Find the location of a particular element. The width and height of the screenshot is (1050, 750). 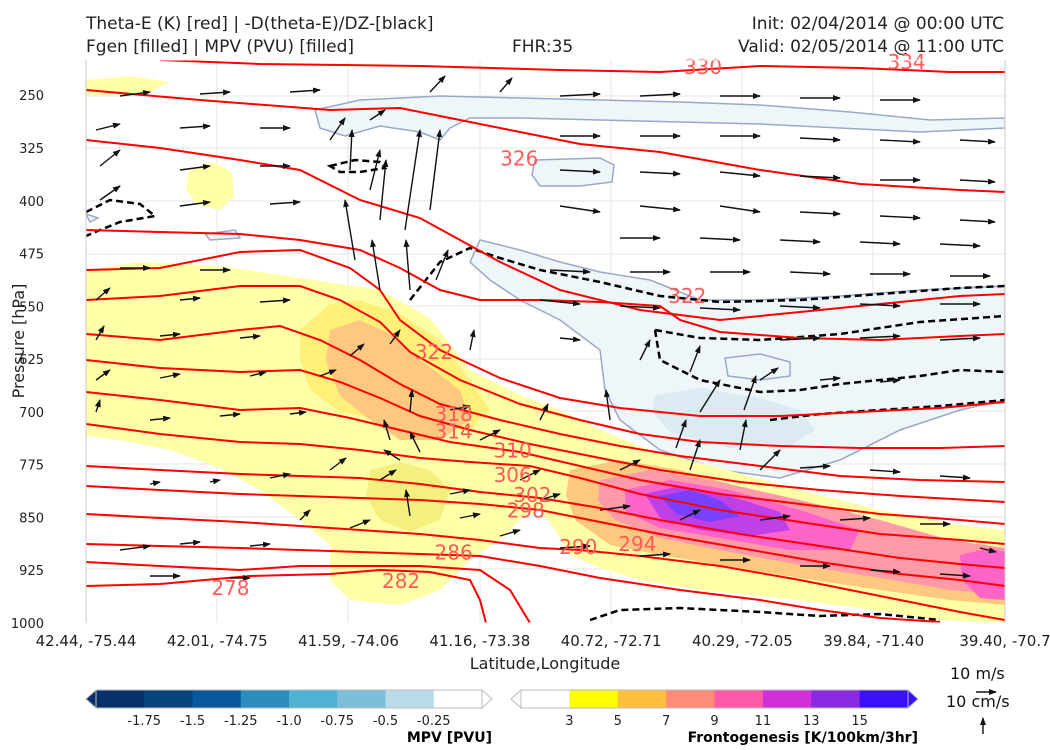

y-tick-label: 775 is located at coordinates (31, 466).